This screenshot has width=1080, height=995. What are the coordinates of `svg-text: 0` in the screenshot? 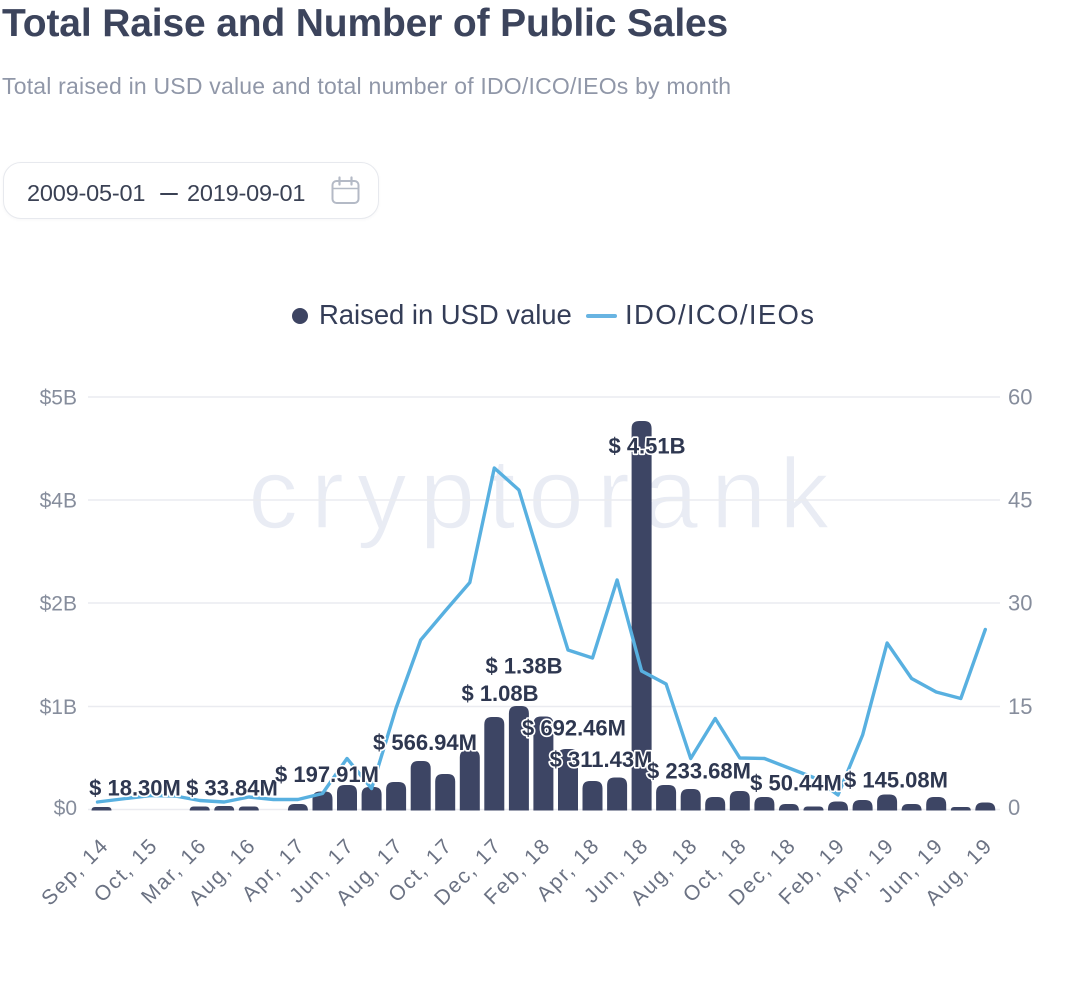 It's located at (1014, 807).